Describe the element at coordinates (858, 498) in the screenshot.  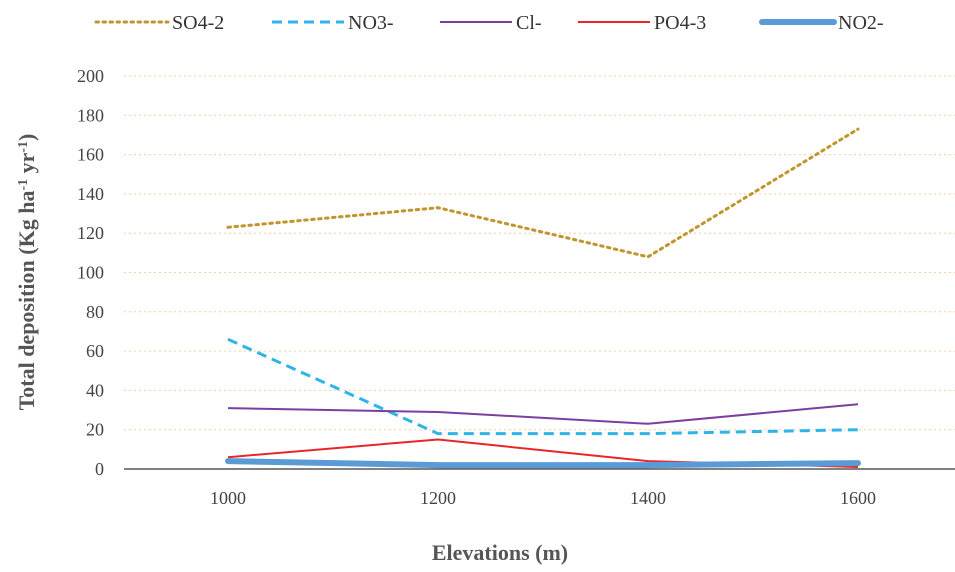
I see `x-tick-label: 1600` at that location.